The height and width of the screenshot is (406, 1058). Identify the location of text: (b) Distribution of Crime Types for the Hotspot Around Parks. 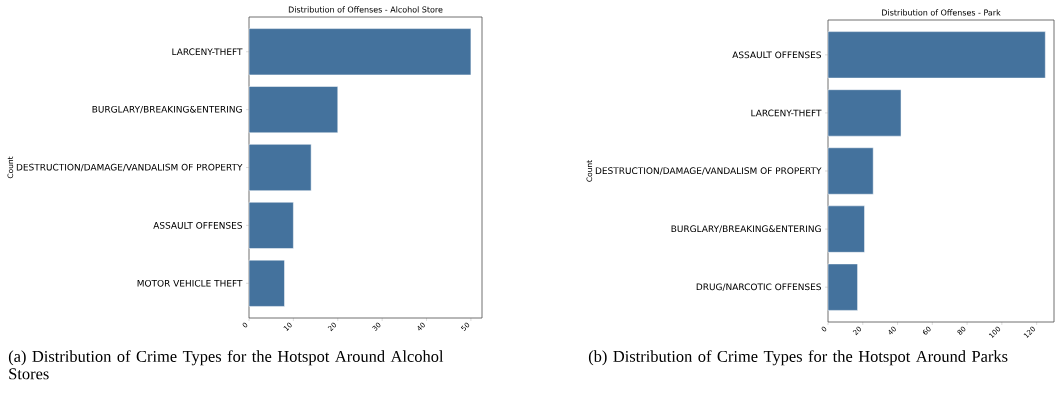
(798, 358).